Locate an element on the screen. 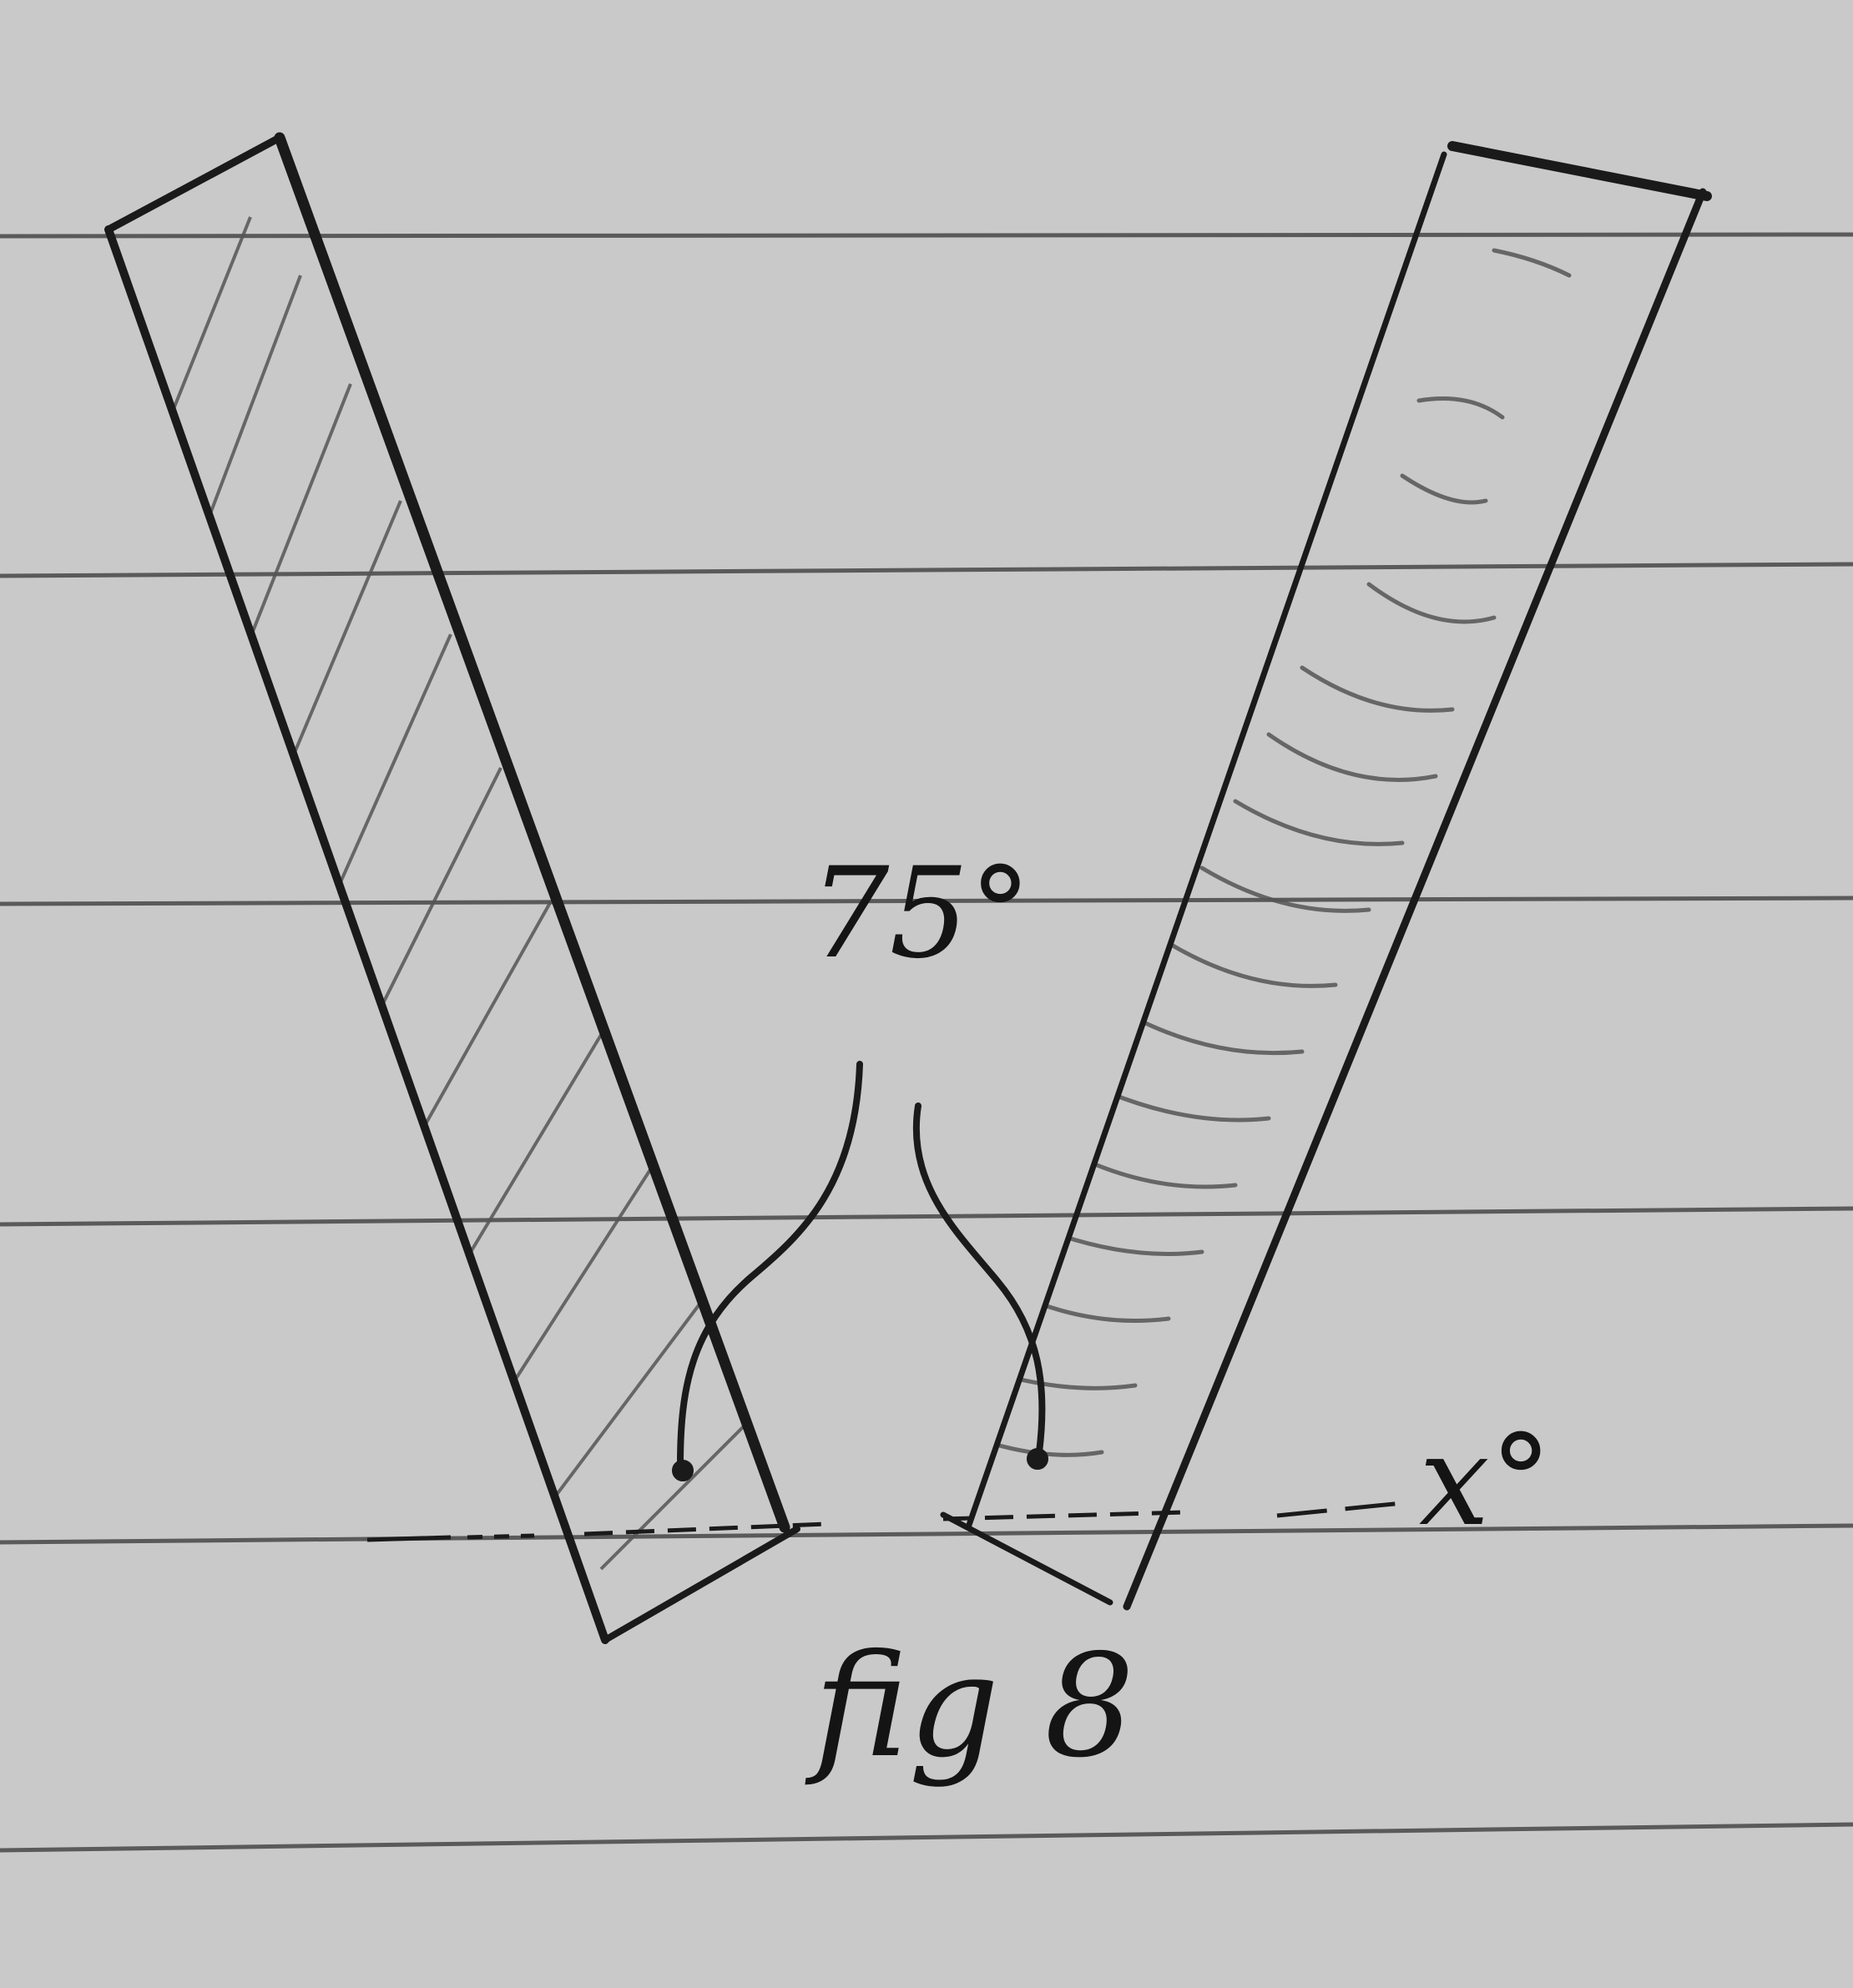 The height and width of the screenshot is (1988, 1853). angle-arcs is located at coordinates (860, 1271).